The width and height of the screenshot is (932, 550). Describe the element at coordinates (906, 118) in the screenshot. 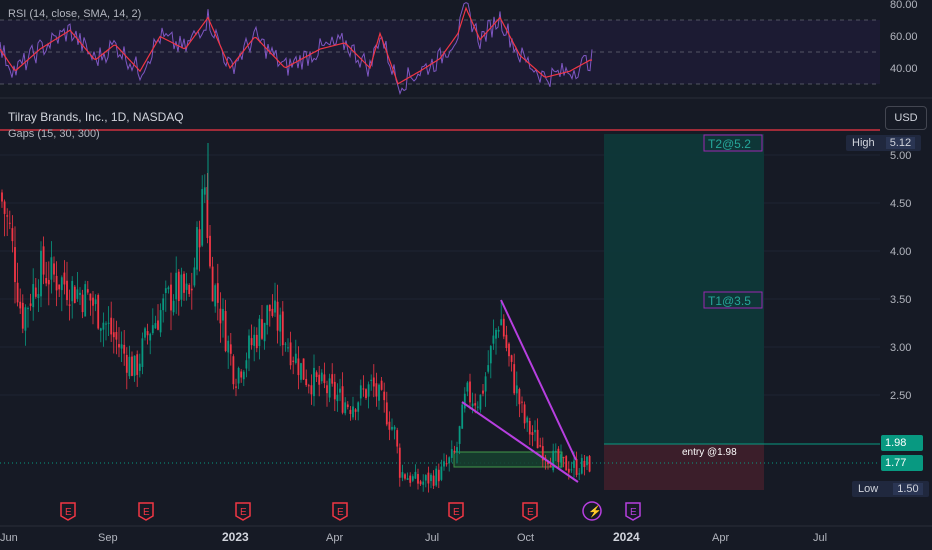

I see `currency-button: USD` at that location.